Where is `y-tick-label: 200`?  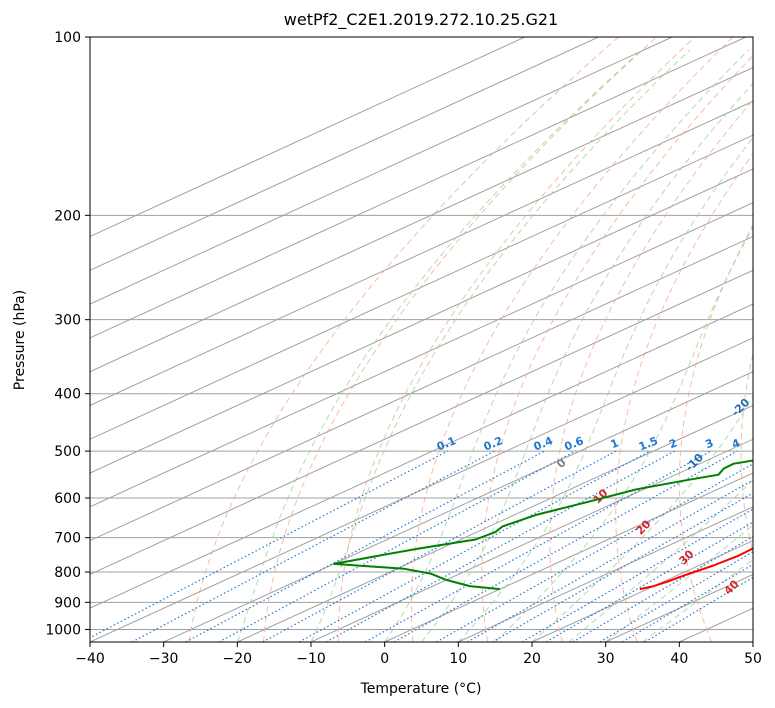 y-tick-label: 200 is located at coordinates (67, 216).